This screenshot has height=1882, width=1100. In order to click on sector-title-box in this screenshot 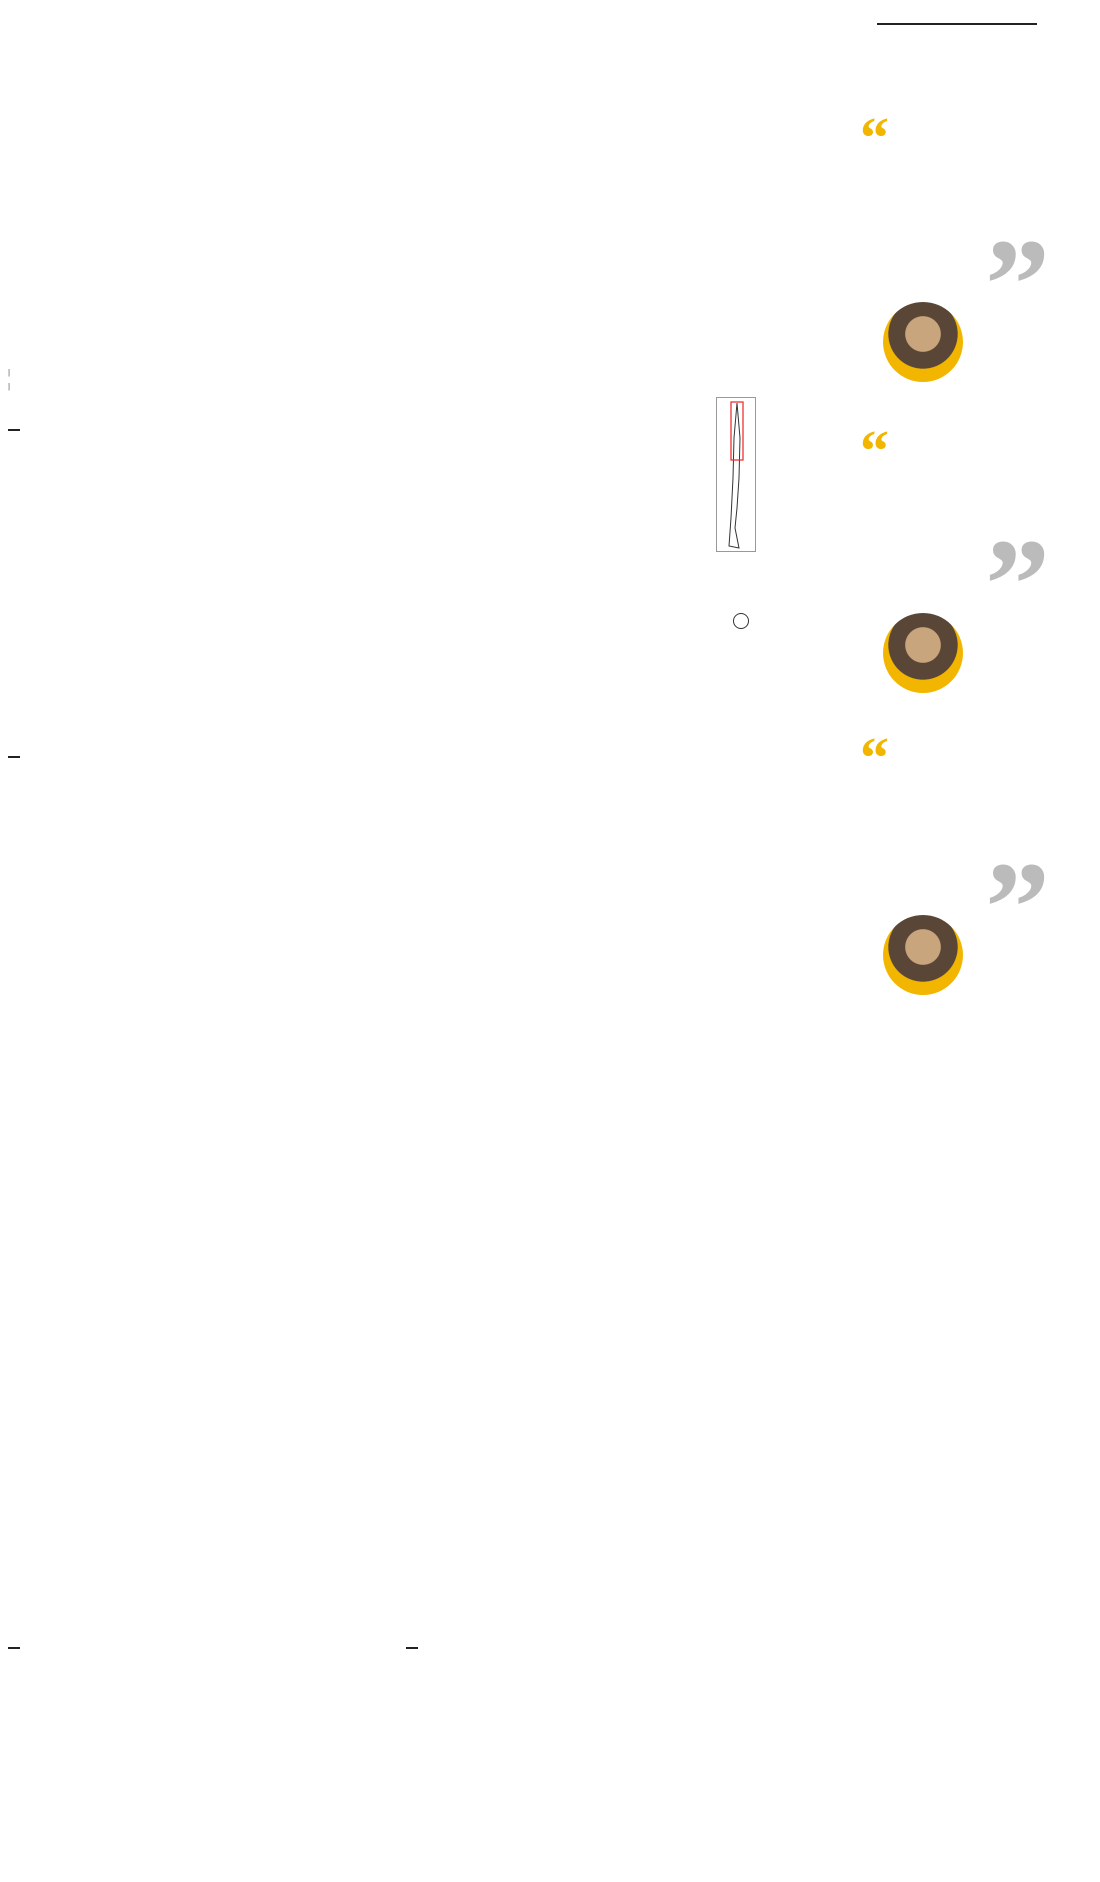, I will do `click(14, 754)`.